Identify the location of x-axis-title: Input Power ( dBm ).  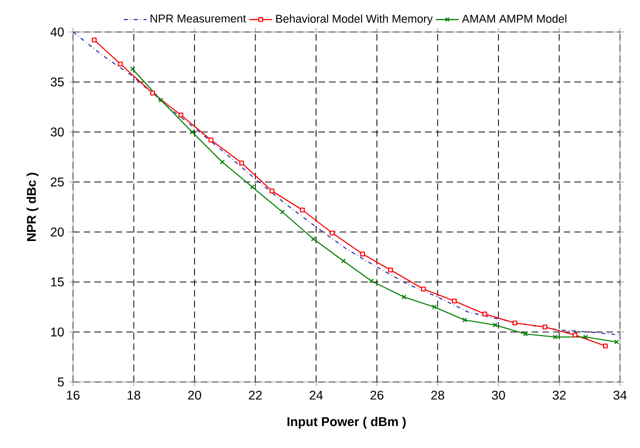
(347, 422).